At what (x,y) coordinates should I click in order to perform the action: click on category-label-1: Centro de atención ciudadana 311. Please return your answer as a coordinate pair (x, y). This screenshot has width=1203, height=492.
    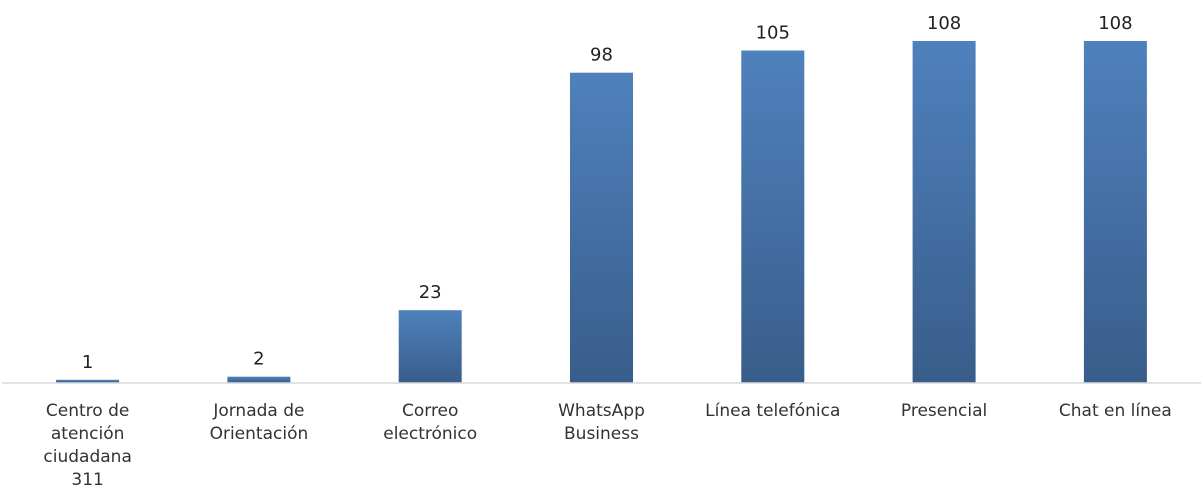
    Looking at the image, I should click on (87, 445).